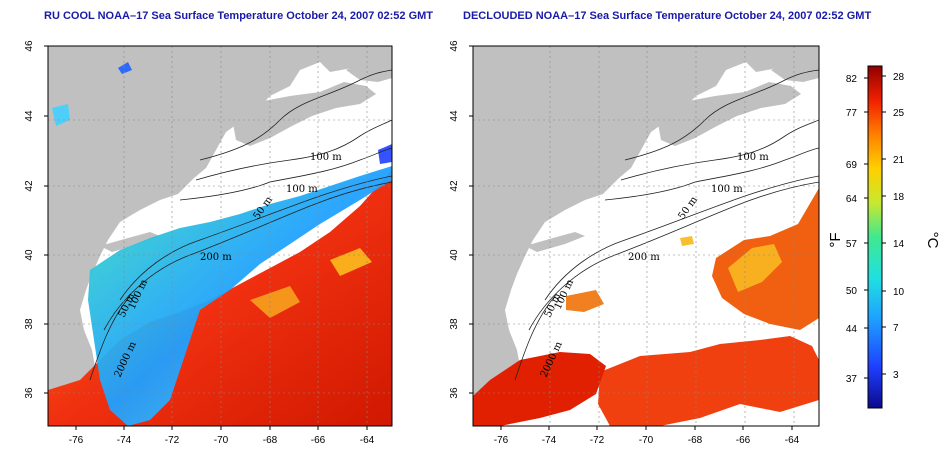 This screenshot has height=475, width=950. What do you see at coordinates (852, 379) in the screenshot?
I see `fahrenheit-tick-7: 37` at bounding box center [852, 379].